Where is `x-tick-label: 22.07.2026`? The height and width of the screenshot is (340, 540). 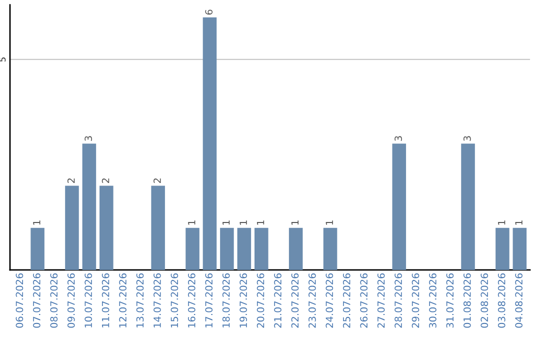
x-tick-label: 22.07.2026 is located at coordinates (295, 300).